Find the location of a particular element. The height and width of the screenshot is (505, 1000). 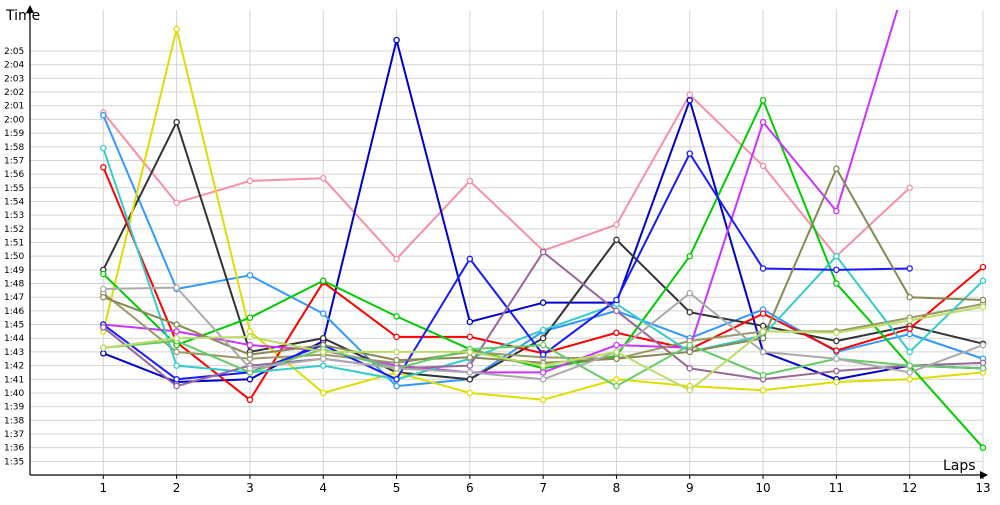

y-tick-label: 2:04 is located at coordinates (14, 66).